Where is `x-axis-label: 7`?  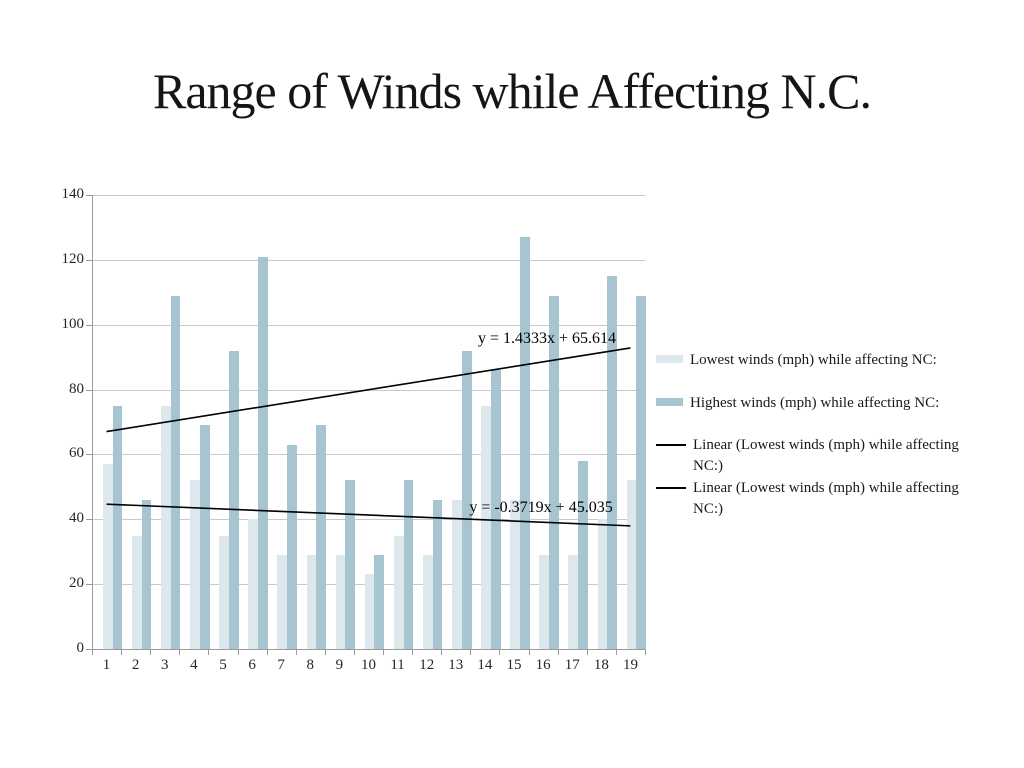 x-axis-label: 7 is located at coordinates (281, 665).